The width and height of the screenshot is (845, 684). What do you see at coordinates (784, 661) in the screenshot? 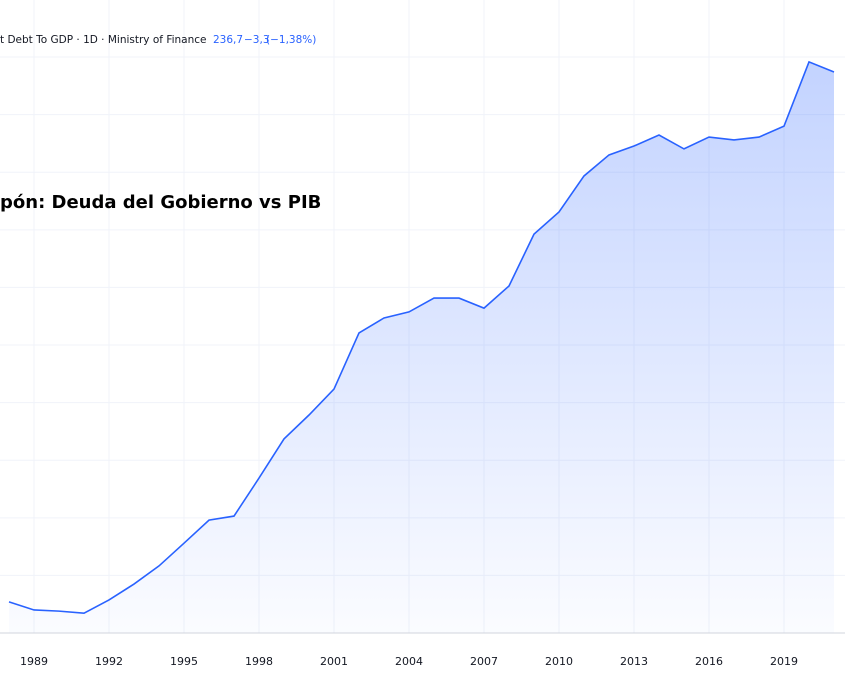
I see `x-tick-label: 2019` at bounding box center [784, 661].